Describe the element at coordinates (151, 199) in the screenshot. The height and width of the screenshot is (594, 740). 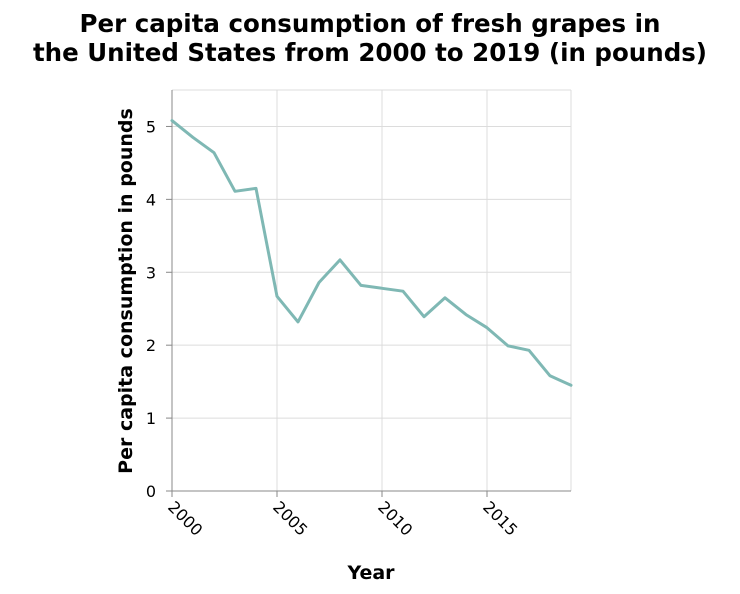
I see `y-tick-label: 4` at that location.